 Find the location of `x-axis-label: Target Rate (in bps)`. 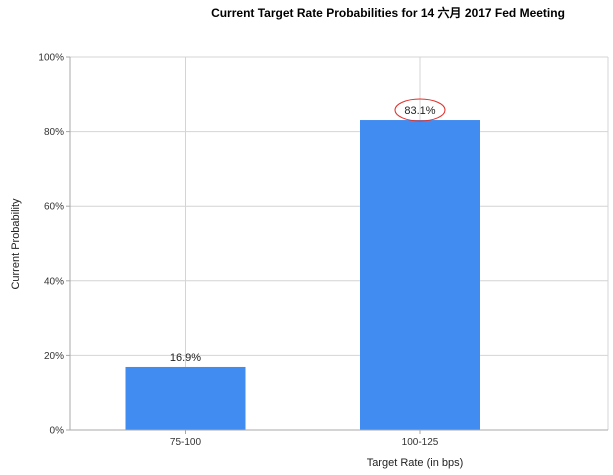

x-axis-label: Target Rate (in bps) is located at coordinates (415, 463).